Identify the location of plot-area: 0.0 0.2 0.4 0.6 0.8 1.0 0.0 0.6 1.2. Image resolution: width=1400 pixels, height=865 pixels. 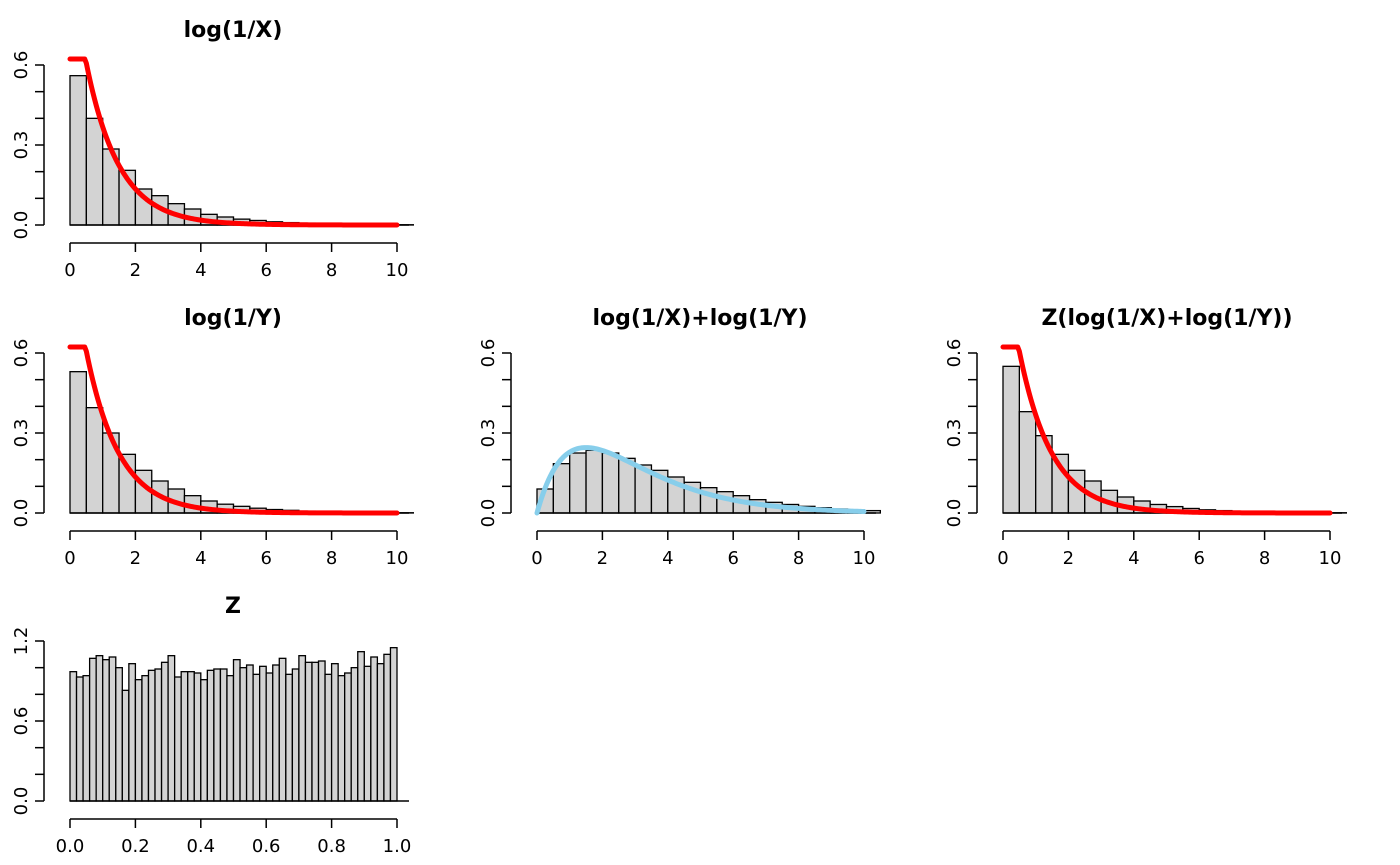
(211, 742).